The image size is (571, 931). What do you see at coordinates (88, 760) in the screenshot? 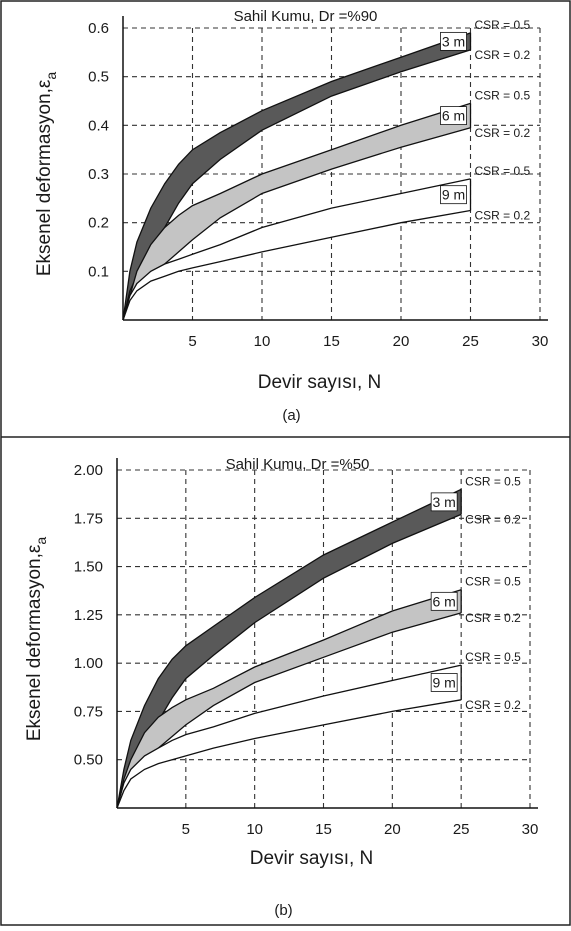
I see `y-tick-label: 0.50` at bounding box center [88, 760].